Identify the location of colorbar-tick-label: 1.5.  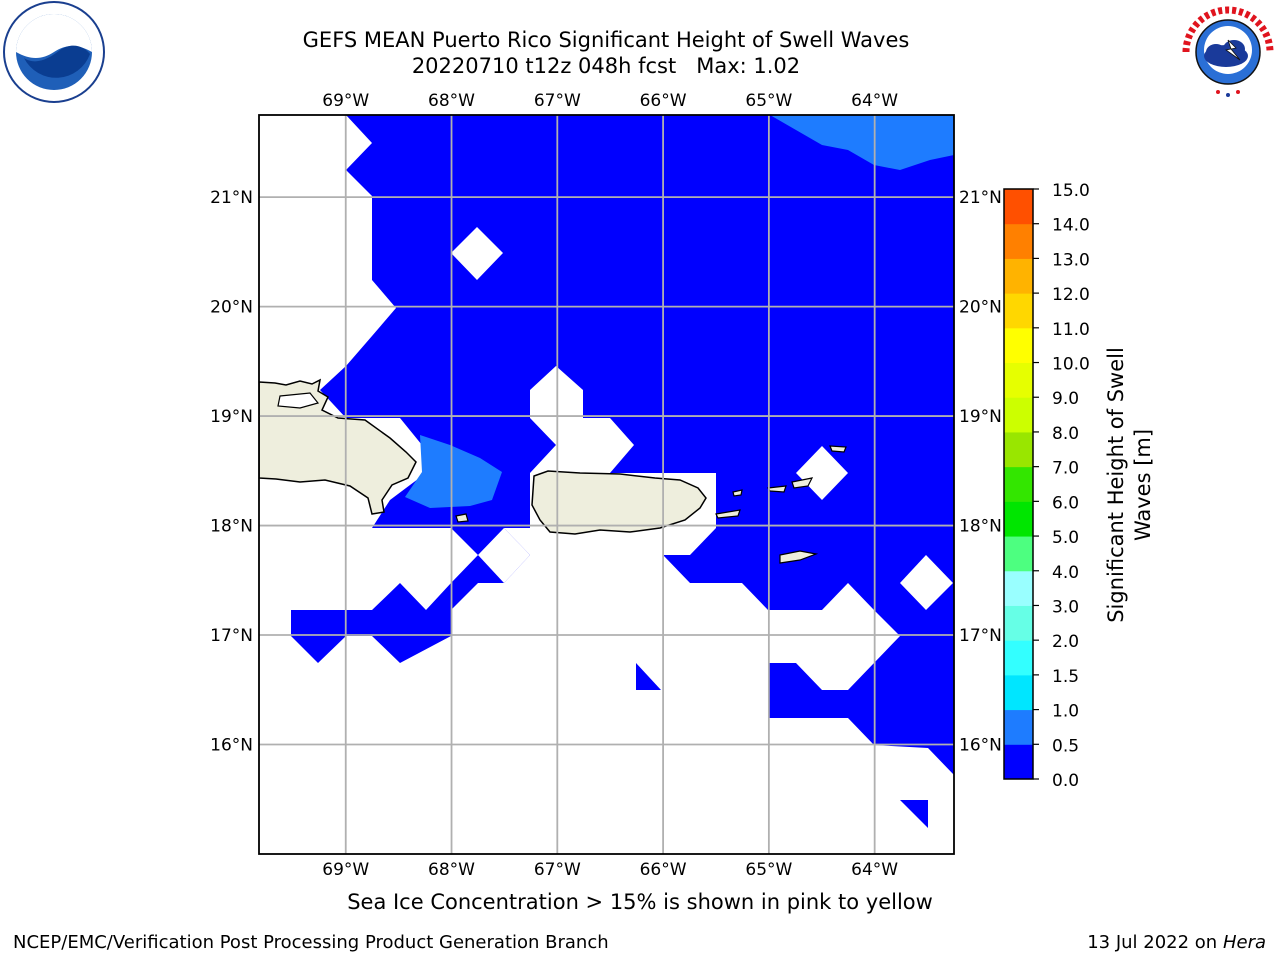
(1065, 677).